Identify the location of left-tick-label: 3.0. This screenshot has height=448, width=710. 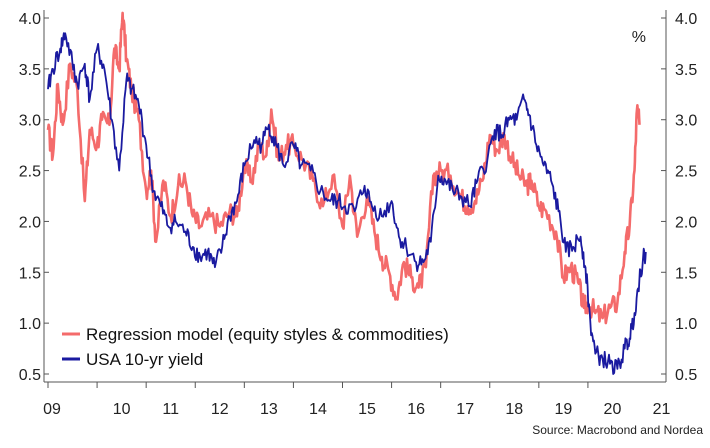
(30, 121).